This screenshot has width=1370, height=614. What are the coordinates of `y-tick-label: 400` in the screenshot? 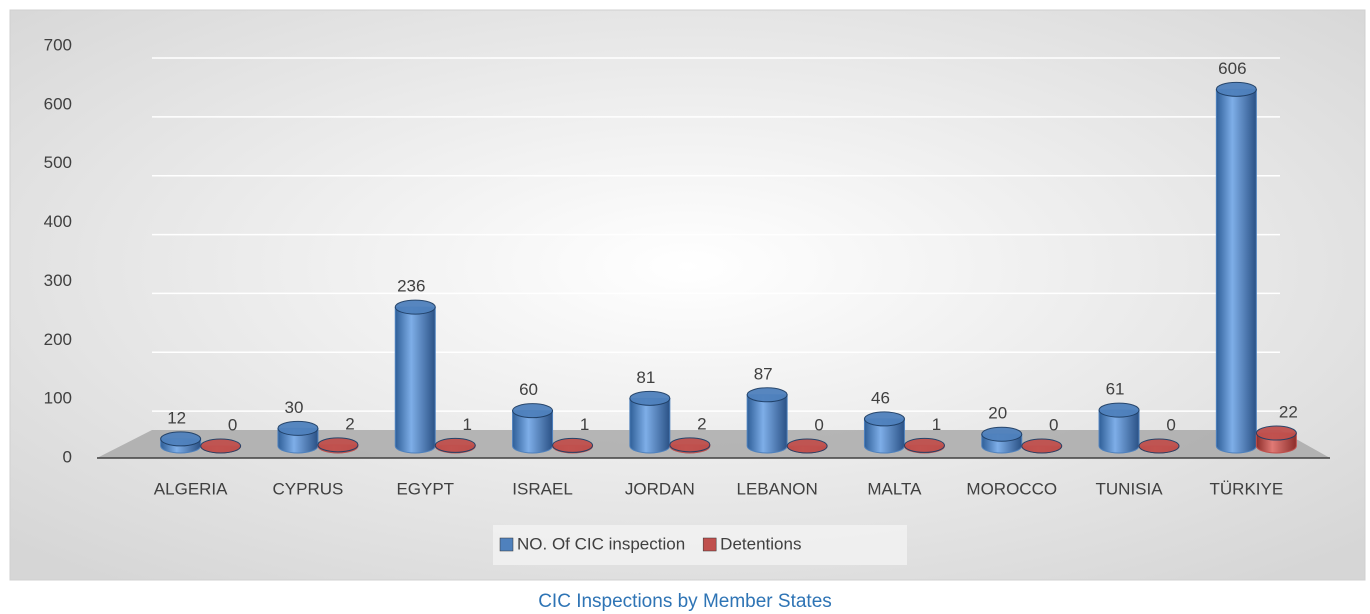 It's located at (58, 221).